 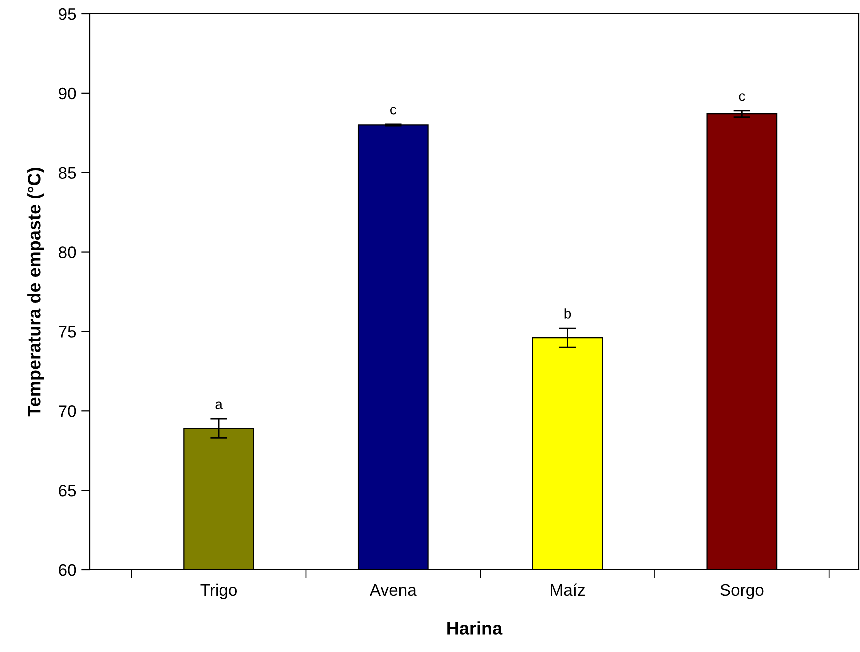 What do you see at coordinates (36, 292) in the screenshot?
I see `y-axis-title: Temperatura de empaste (°C)` at bounding box center [36, 292].